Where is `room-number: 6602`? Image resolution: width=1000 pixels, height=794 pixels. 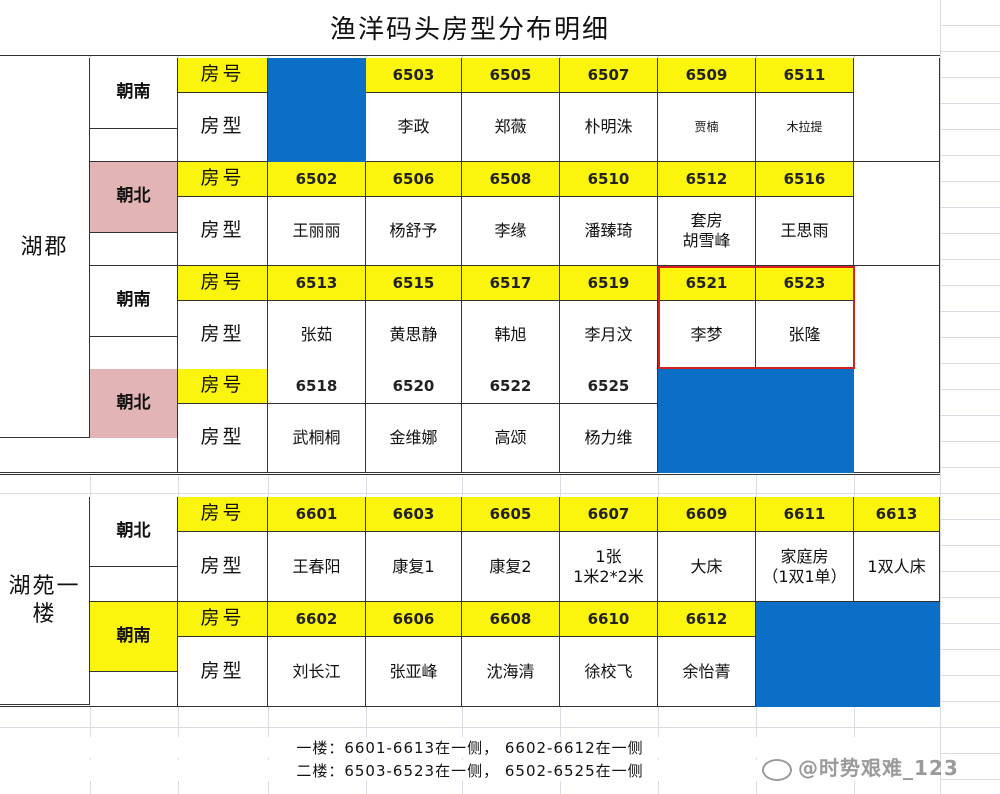
room-number: 6602 is located at coordinates (317, 619).